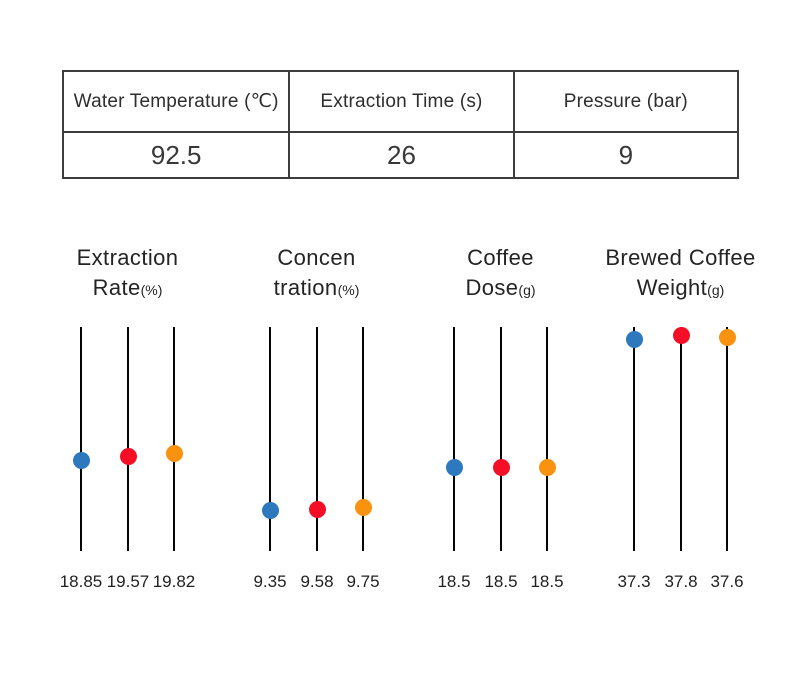 Image resolution: width=800 pixels, height=696 pixels. I want to click on chart-title-line1: Extraction, so click(127, 257).